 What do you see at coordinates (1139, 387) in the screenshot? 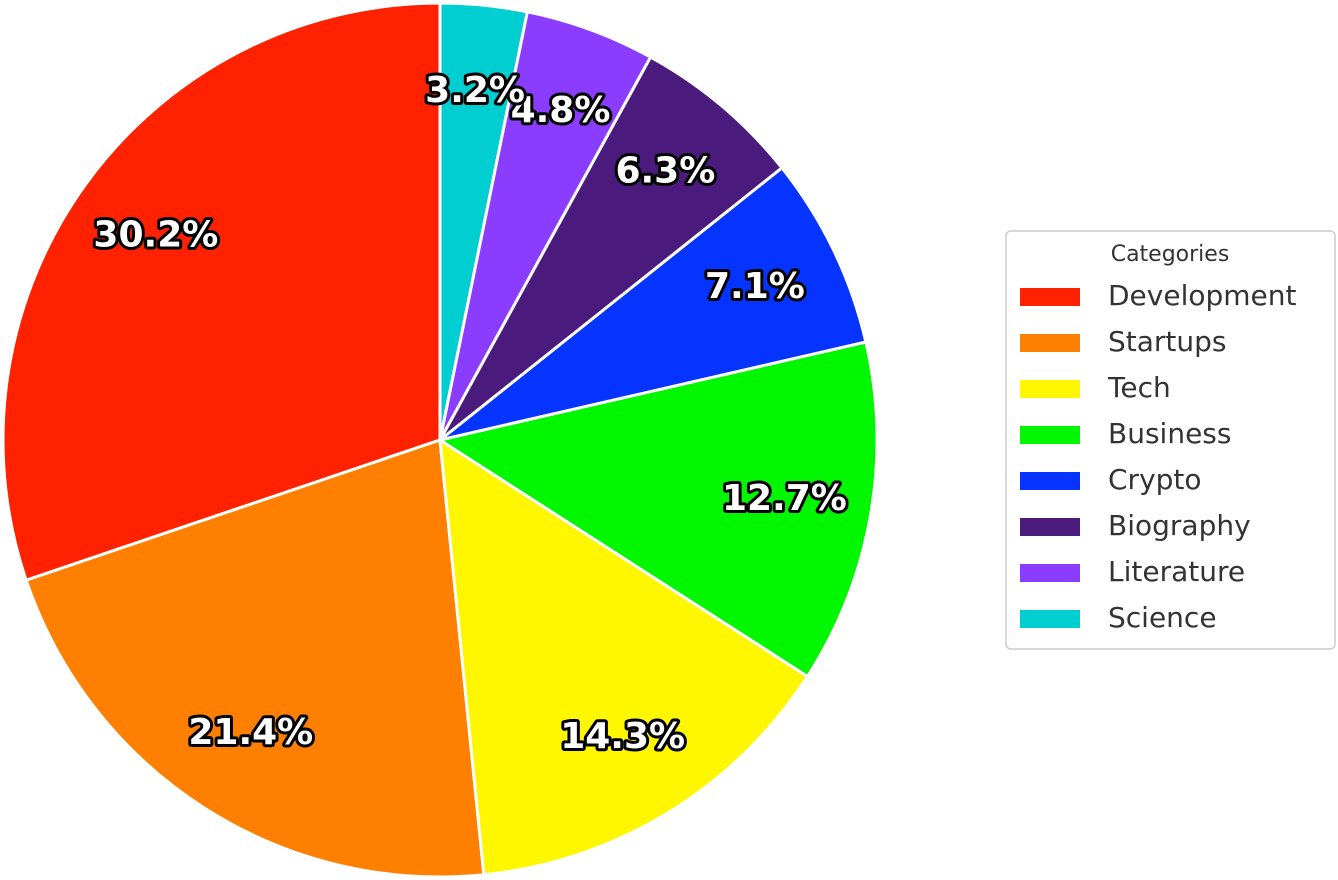
I see `legend-label: Tech` at bounding box center [1139, 387].